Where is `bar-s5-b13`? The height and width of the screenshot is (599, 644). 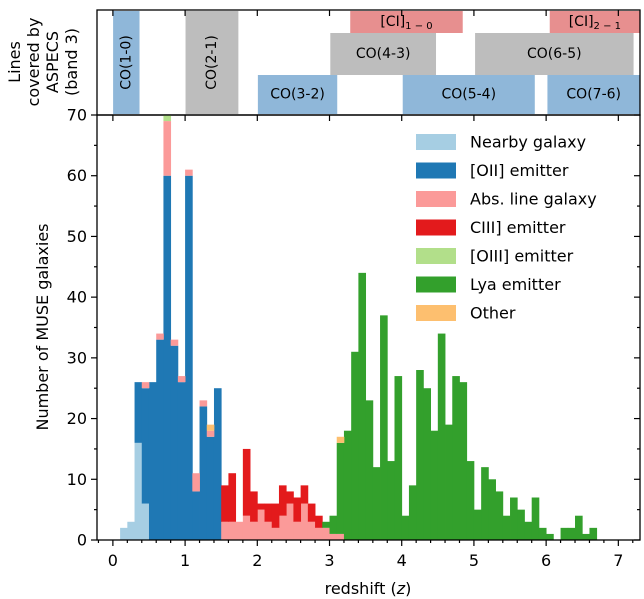
bar-s5-b13 is located at coordinates (420, 455).